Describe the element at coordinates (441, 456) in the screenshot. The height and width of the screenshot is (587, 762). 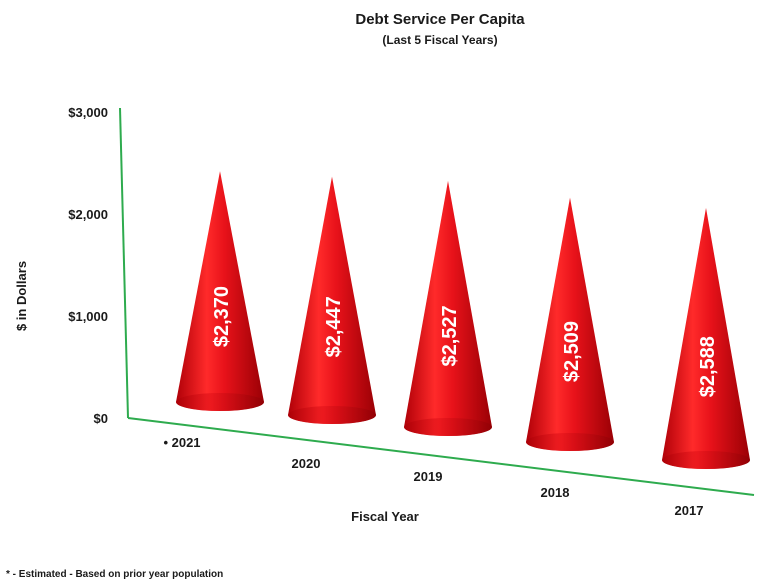
I see `x-axis-line` at that location.